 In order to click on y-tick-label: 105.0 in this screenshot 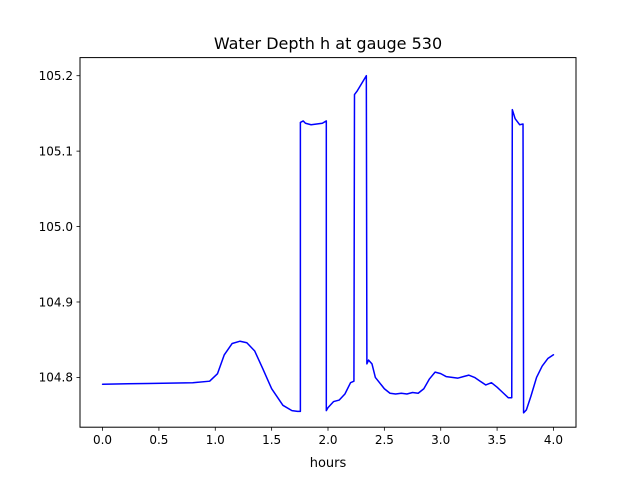, I will do `click(56, 227)`.